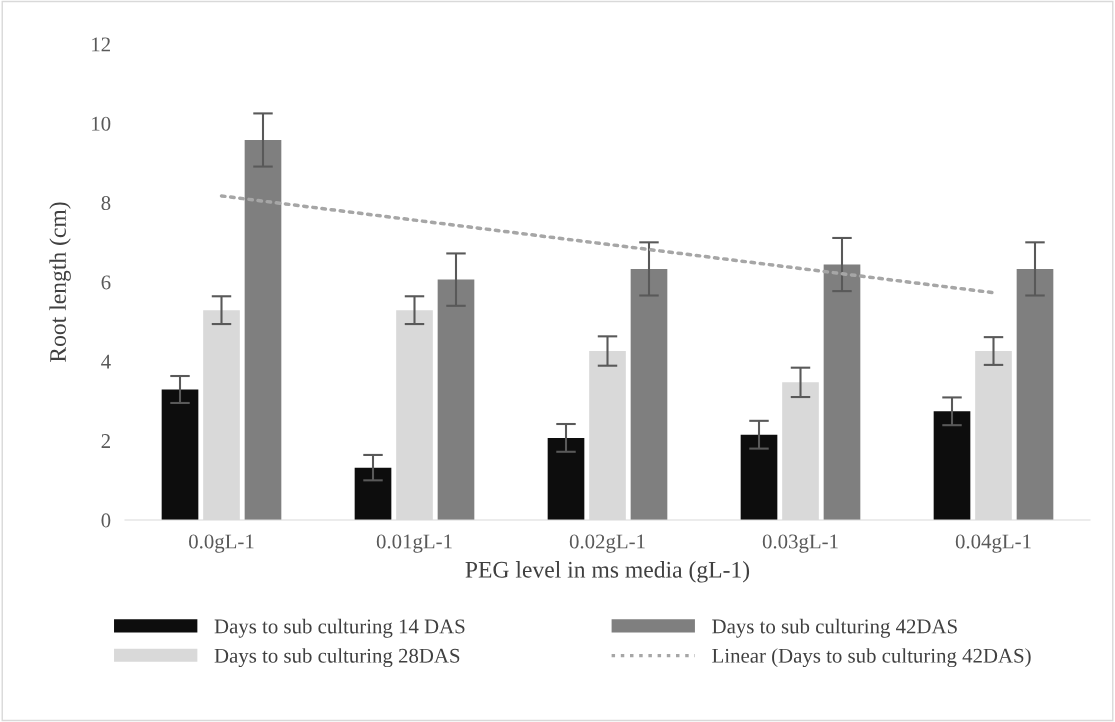 This screenshot has width=1115, height=722. What do you see at coordinates (101, 44) in the screenshot?
I see `y-tick-label: 12` at bounding box center [101, 44].